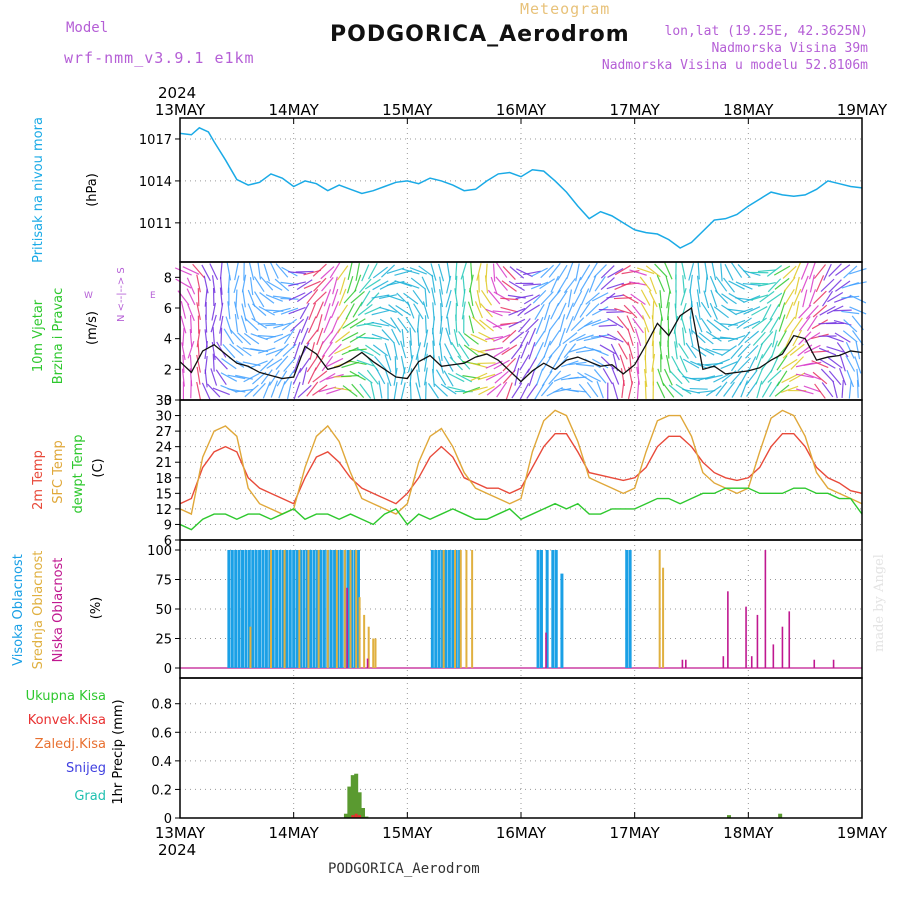 This screenshot has width=900, height=900. What do you see at coordinates (862, 110) in the screenshot?
I see `time-label-top: 19MAY` at bounding box center [862, 110].